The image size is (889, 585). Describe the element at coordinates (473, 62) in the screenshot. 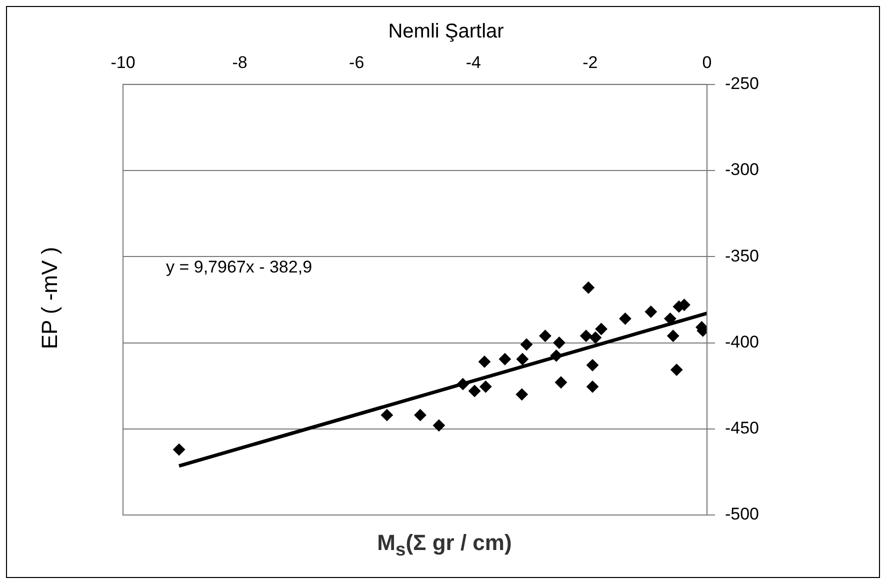

I see `x-tick-label: -4` at that location.